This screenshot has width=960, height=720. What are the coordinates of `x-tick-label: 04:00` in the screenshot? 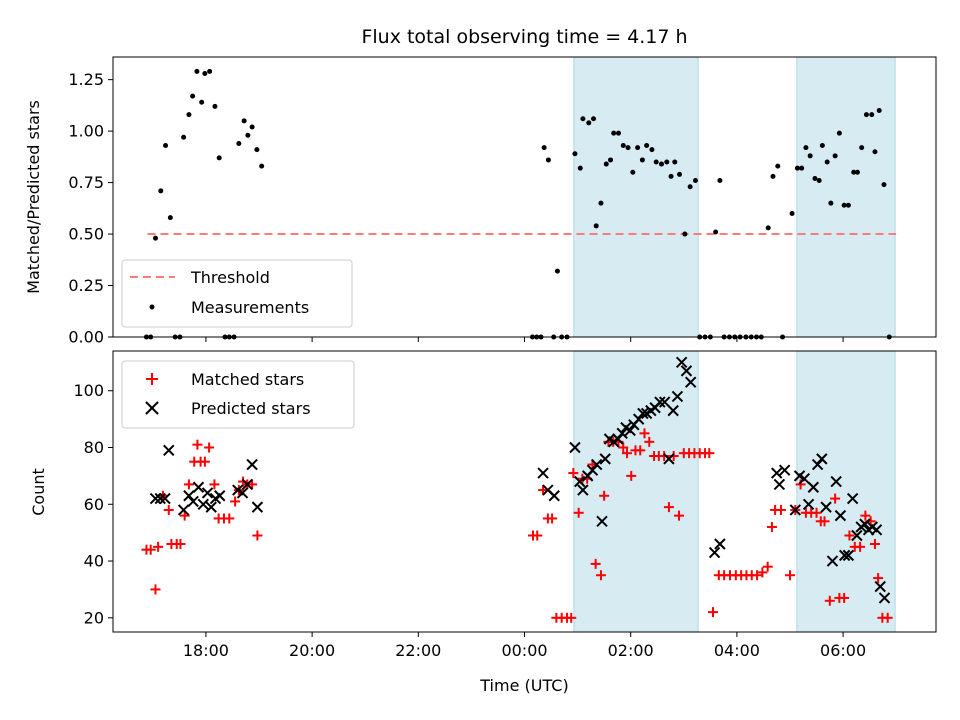 It's located at (737, 650).